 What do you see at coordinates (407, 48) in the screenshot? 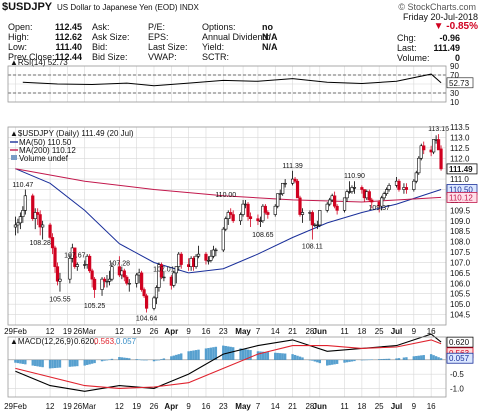
I see `last-label: Last:` at bounding box center [407, 48].